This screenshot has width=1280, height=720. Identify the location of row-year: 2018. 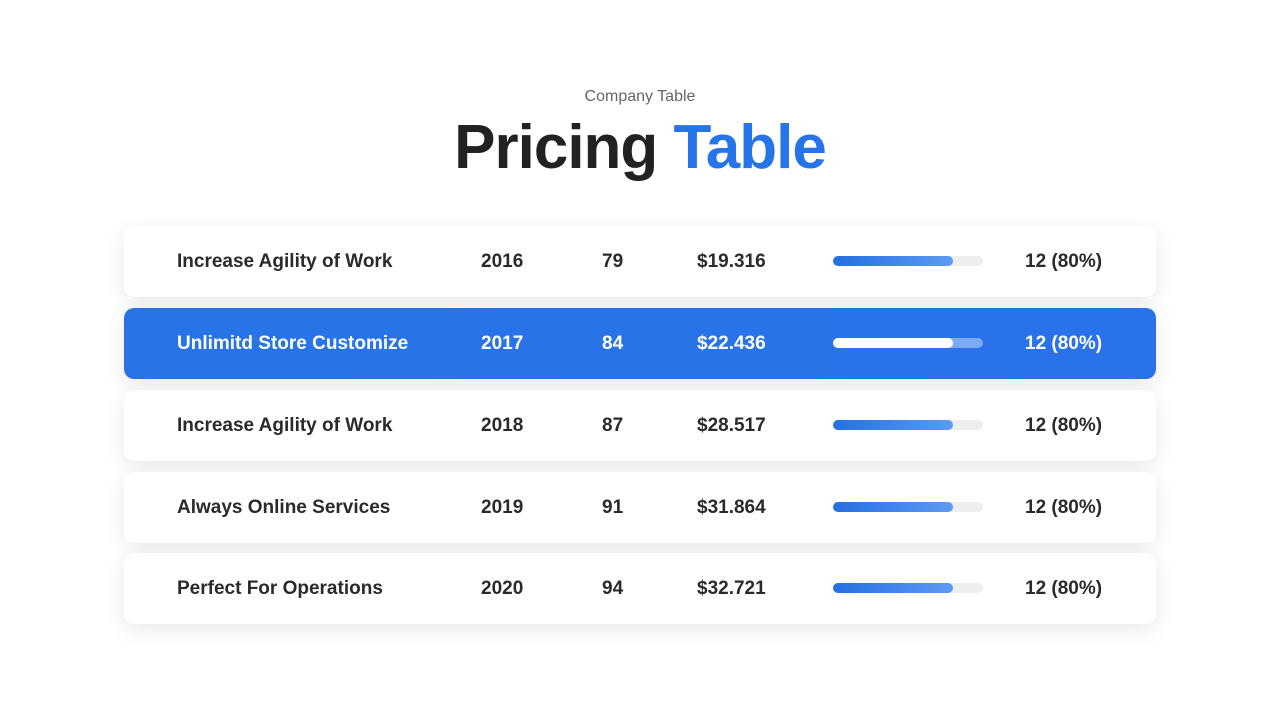
(502, 425).